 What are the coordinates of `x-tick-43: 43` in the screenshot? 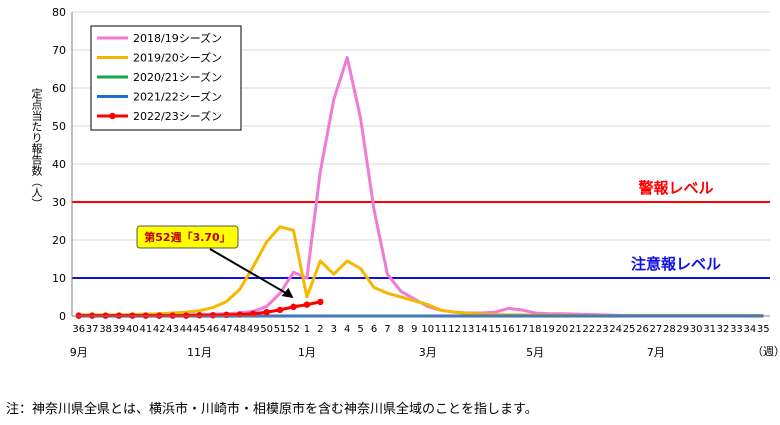 It's located at (172, 329).